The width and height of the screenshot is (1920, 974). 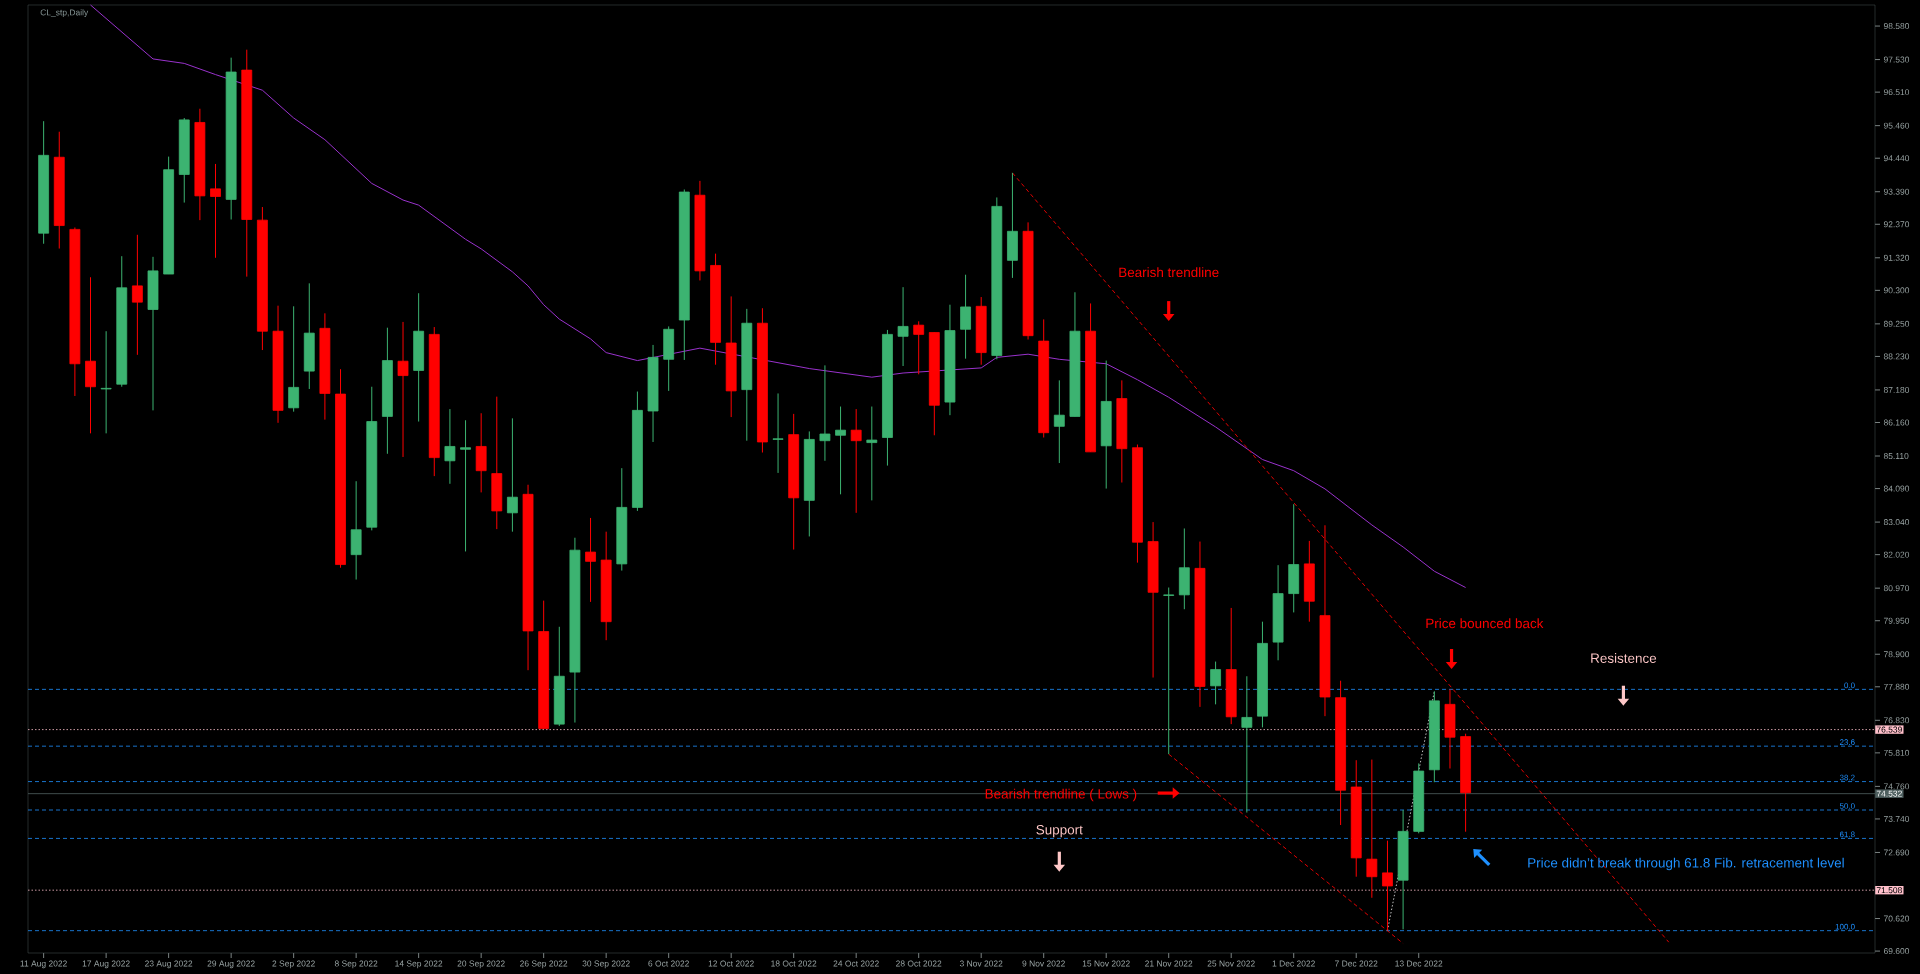 I want to click on x-tick-label: 13 Dec 2022, so click(x=1419, y=963).